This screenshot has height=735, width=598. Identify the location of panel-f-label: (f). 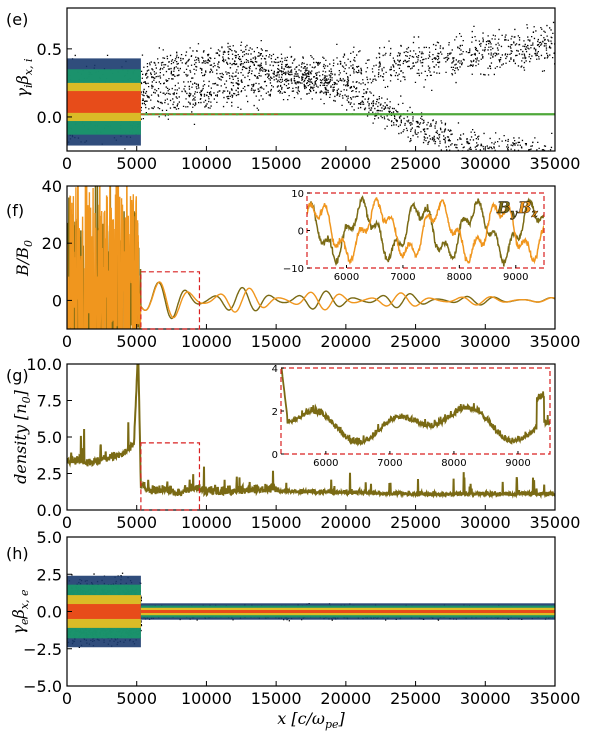
(15, 210).